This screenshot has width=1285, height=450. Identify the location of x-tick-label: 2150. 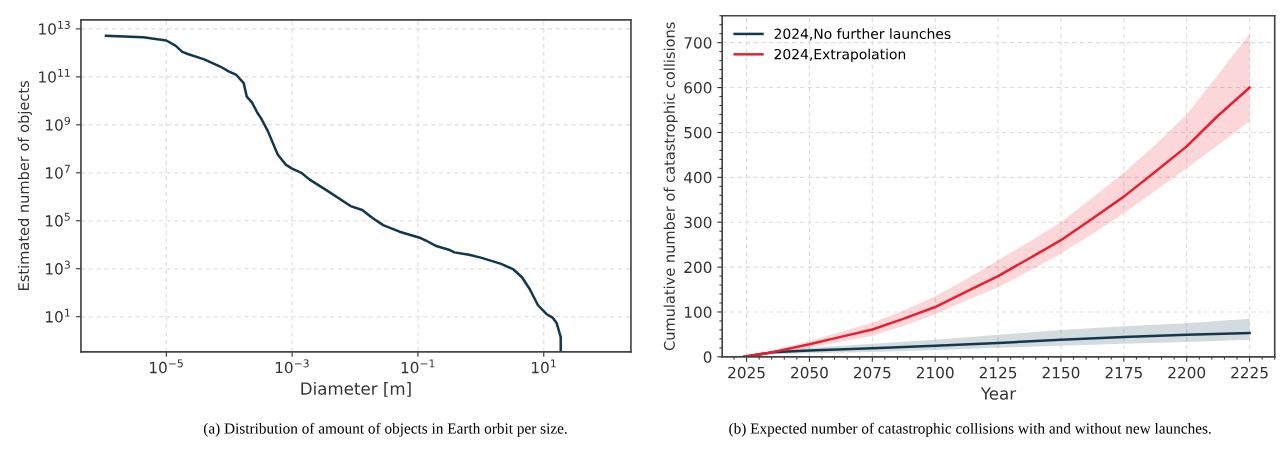
(1061, 372).